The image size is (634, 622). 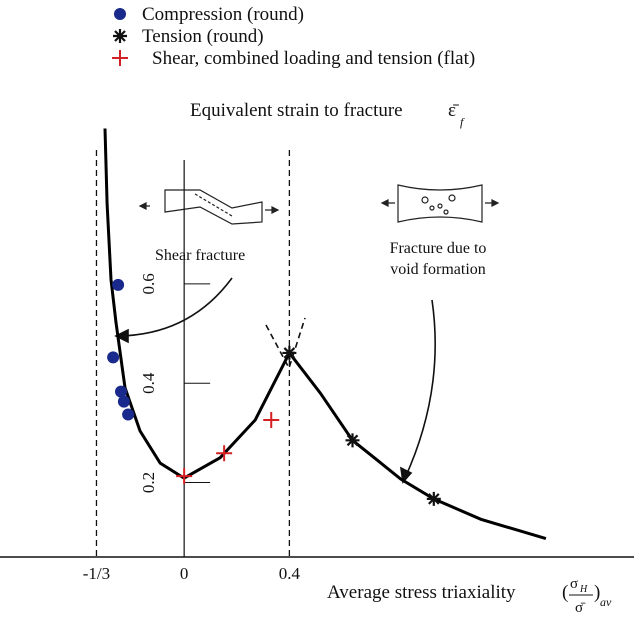 I want to click on legend-label: Compression (round), so click(x=223, y=14).